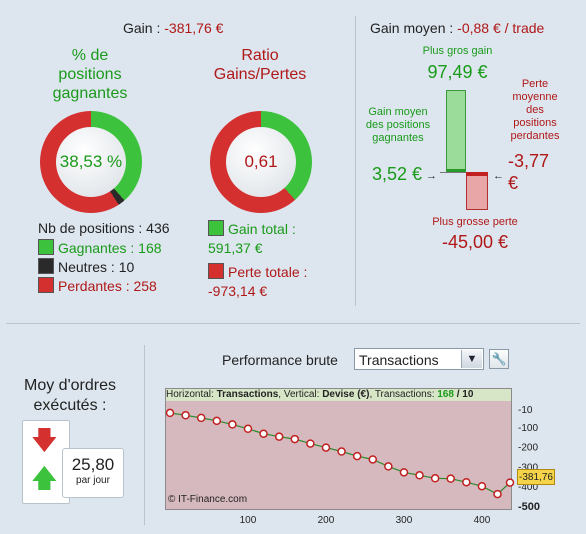 The width and height of the screenshot is (586, 534). What do you see at coordinates (44, 440) in the screenshot?
I see `arrow-down-icon: 🡇` at bounding box center [44, 440].